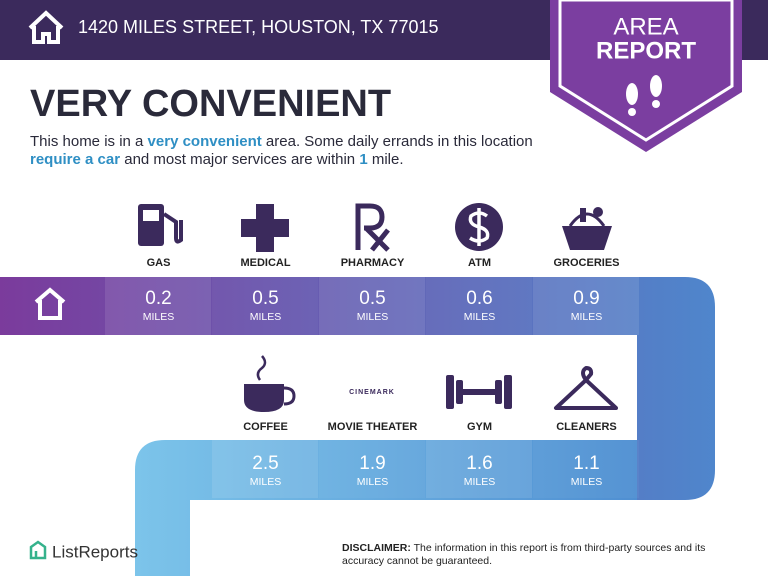 This screenshot has width=768, height=576. What do you see at coordinates (210, 104) in the screenshot?
I see `headline: VERY CONVENIENT` at bounding box center [210, 104].